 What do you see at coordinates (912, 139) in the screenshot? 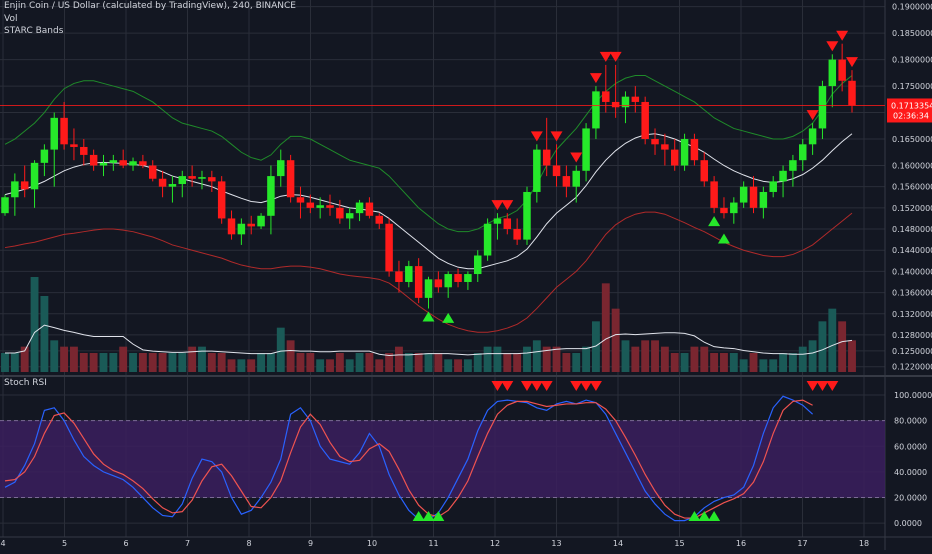
I see `price-axis-label: 0.1650000` at bounding box center [912, 139].